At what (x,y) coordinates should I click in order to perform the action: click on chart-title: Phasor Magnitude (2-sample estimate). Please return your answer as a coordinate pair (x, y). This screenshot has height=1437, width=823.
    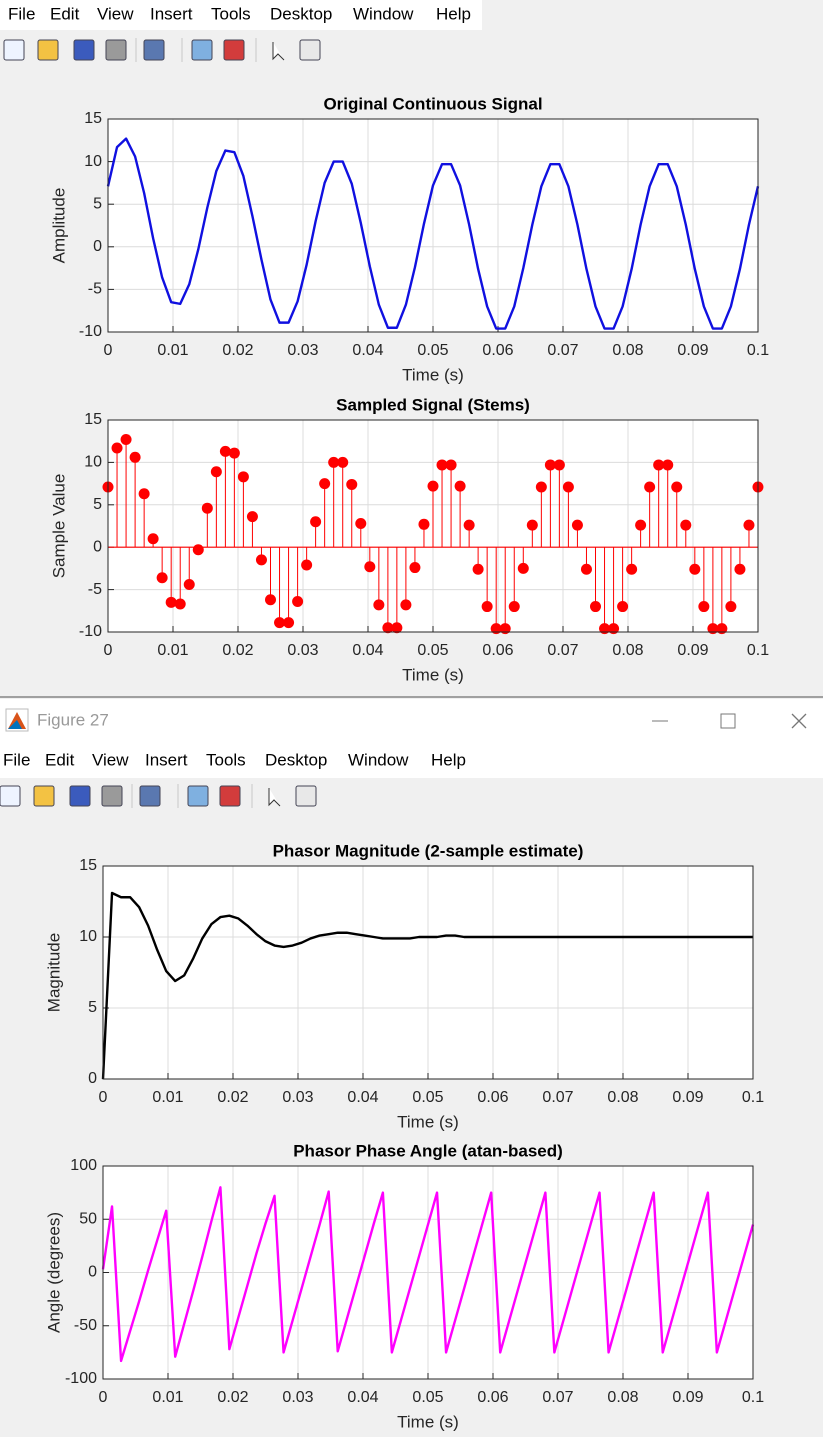
    Looking at the image, I should click on (428, 850).